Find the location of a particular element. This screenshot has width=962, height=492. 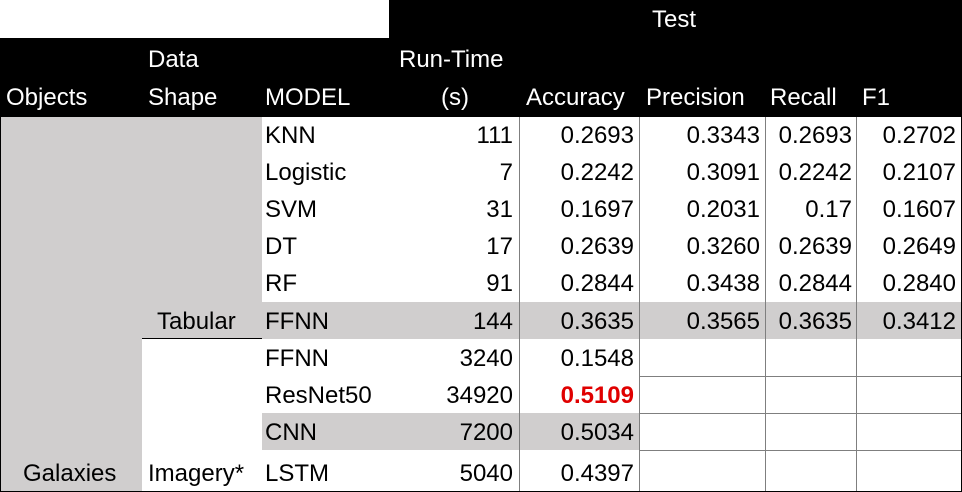

precision-cell: 0.3438 is located at coordinates (723, 283).